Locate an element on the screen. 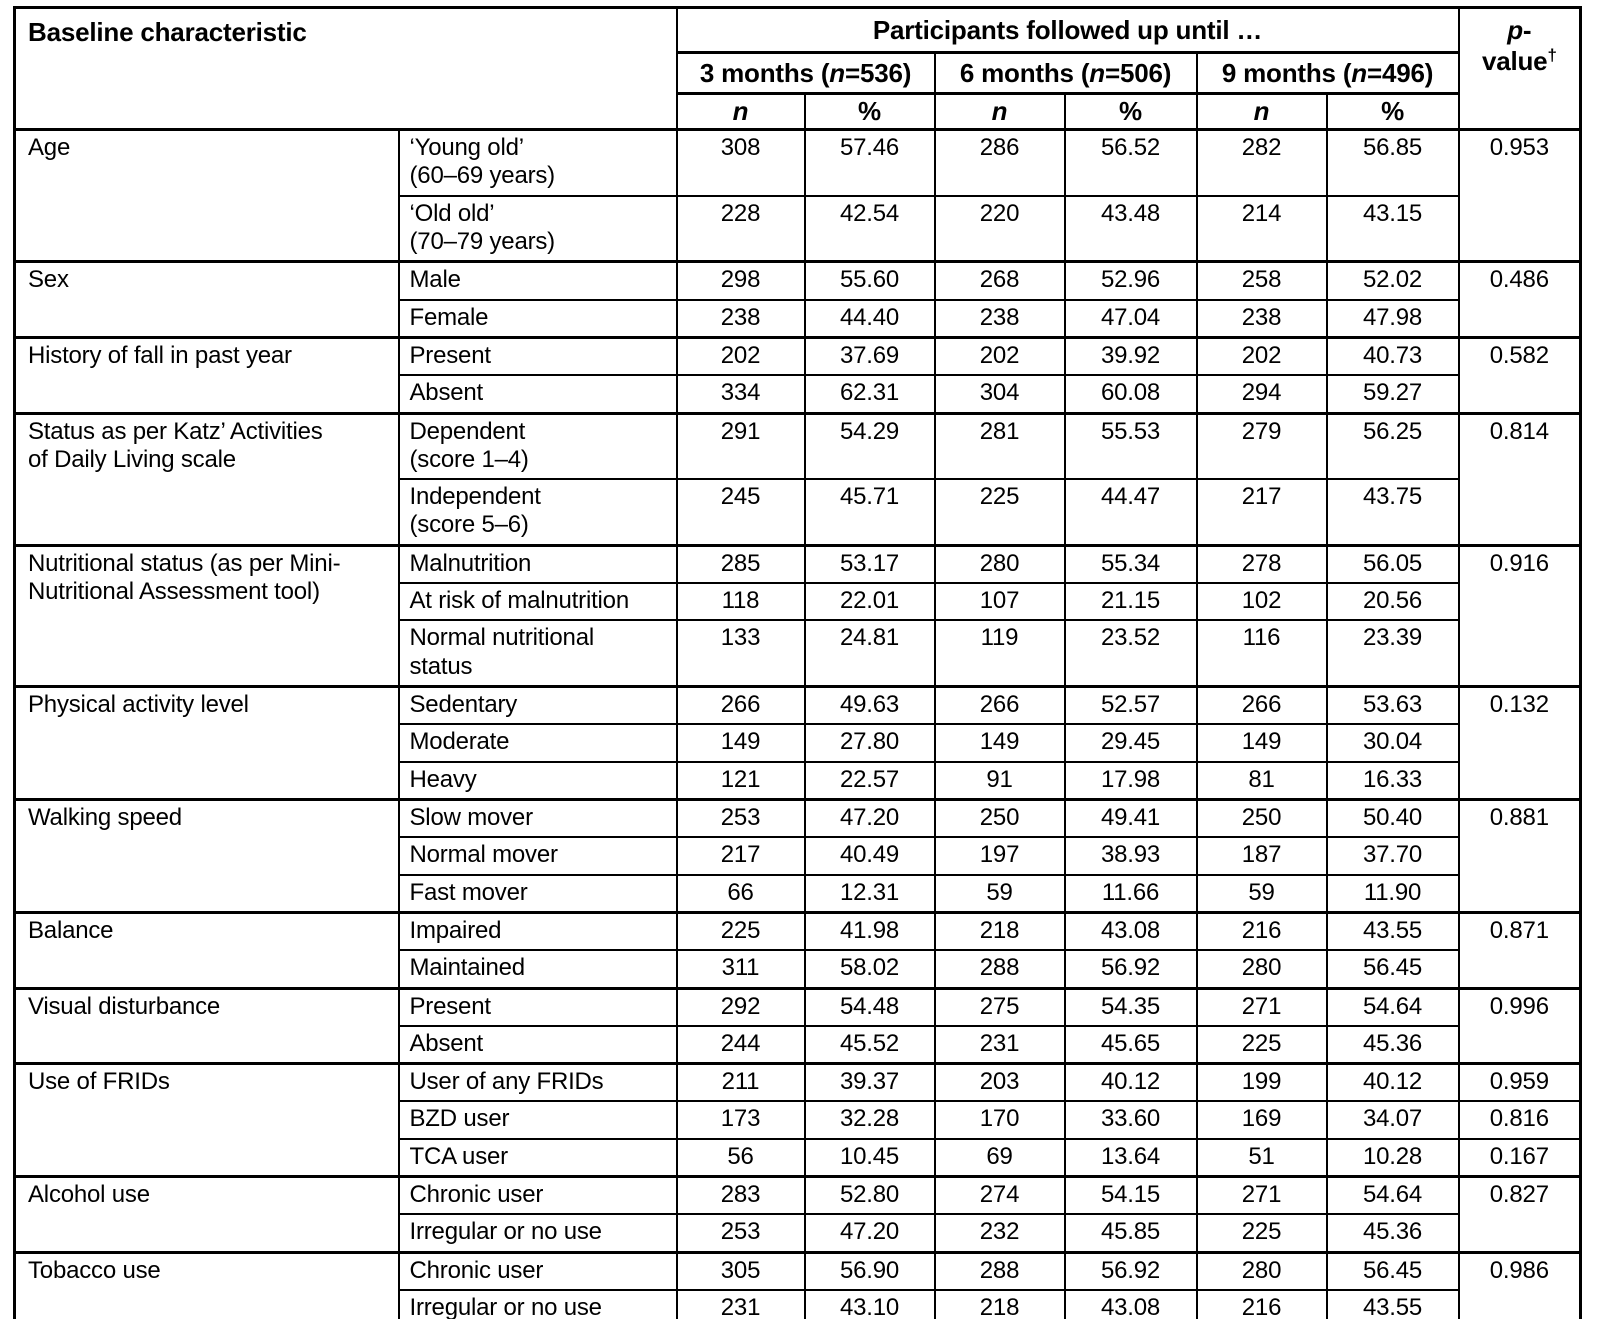  percent-cell: 58.02 is located at coordinates (869, 969).